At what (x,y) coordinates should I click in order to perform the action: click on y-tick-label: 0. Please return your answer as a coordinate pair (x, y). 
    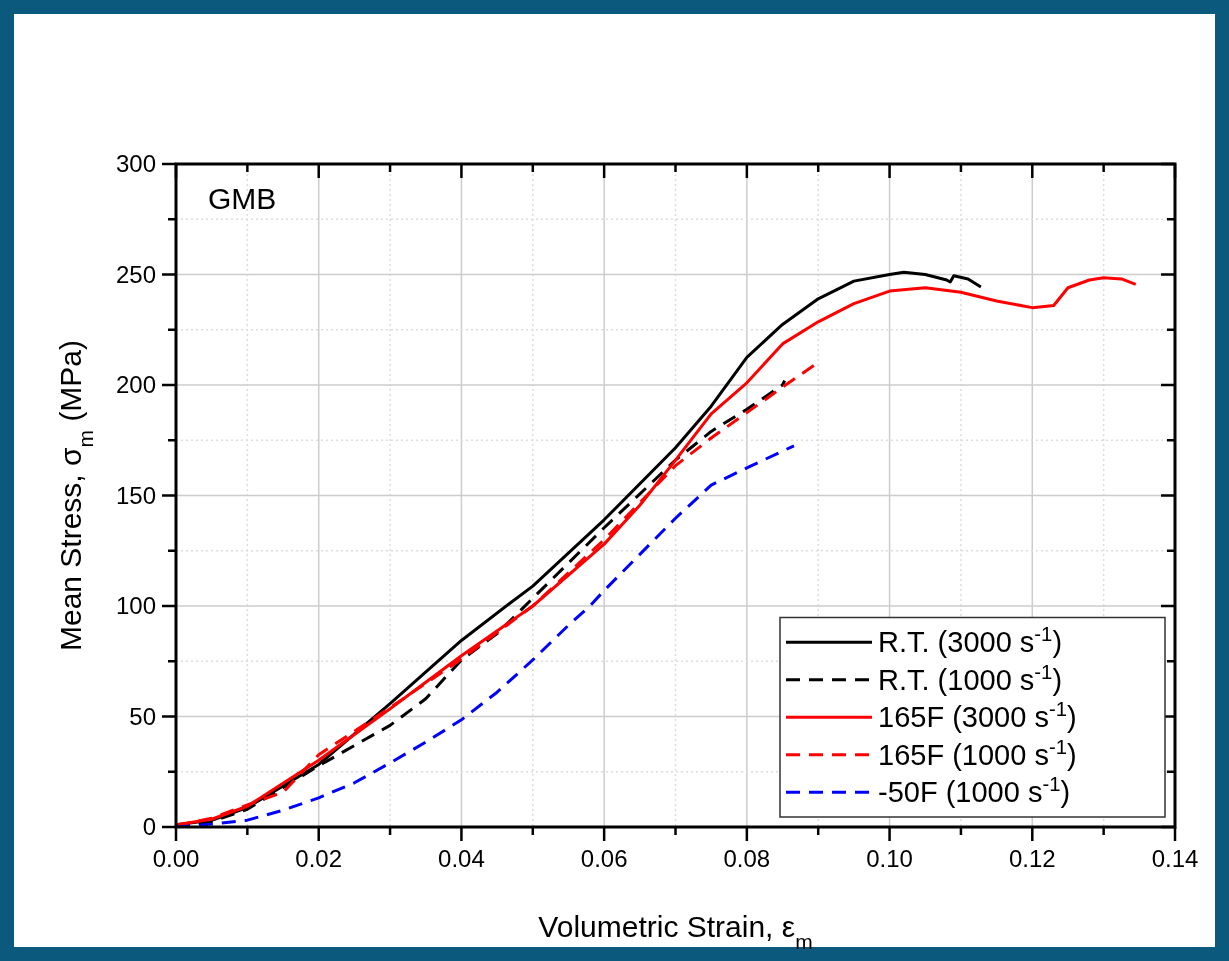
    Looking at the image, I should click on (149, 827).